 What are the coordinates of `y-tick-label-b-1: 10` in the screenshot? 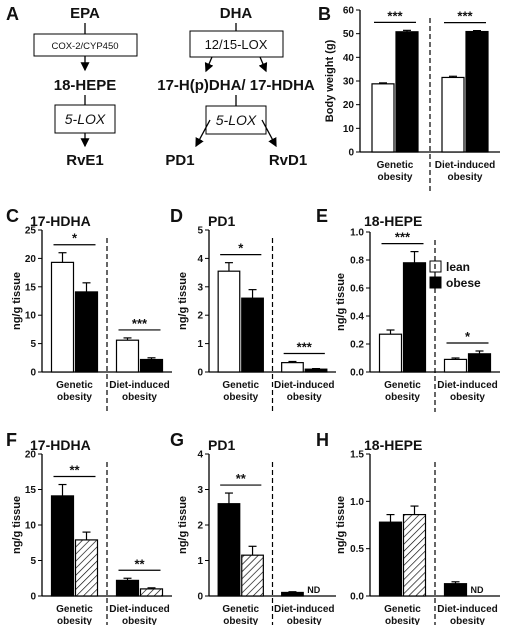 It's located at (349, 129).